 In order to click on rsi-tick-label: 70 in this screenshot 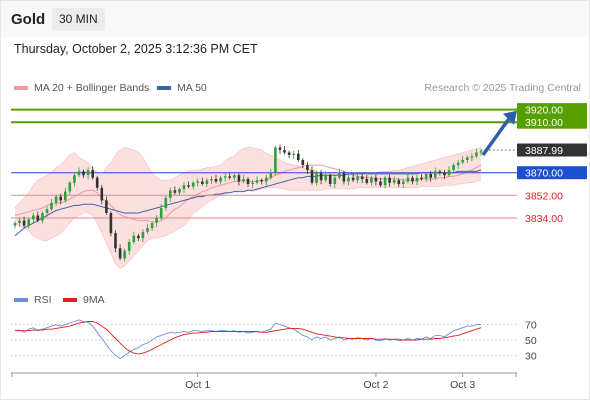, I will do `click(531, 326)`.